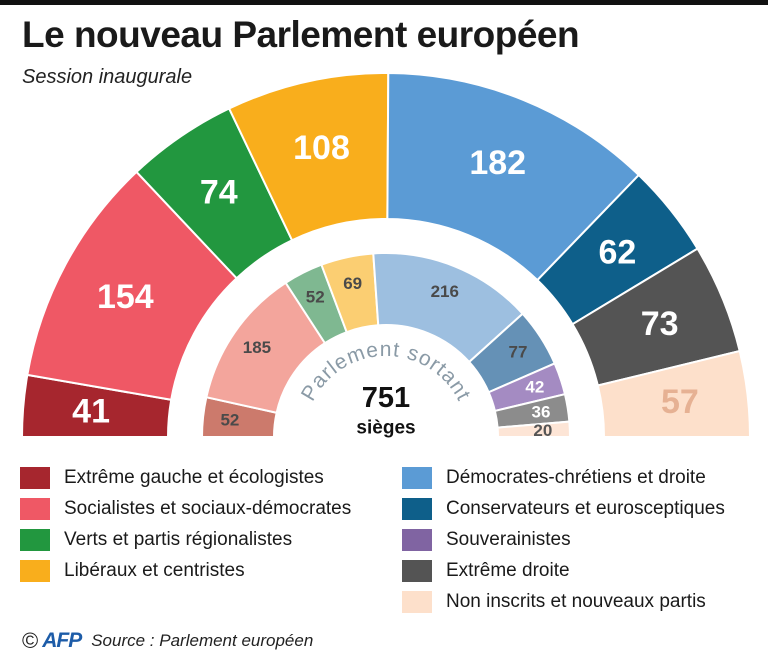 Image resolution: width=768 pixels, height=672 pixels. I want to click on seat-democrates-chretiens-et-droite-value-label: 182, so click(497, 163).